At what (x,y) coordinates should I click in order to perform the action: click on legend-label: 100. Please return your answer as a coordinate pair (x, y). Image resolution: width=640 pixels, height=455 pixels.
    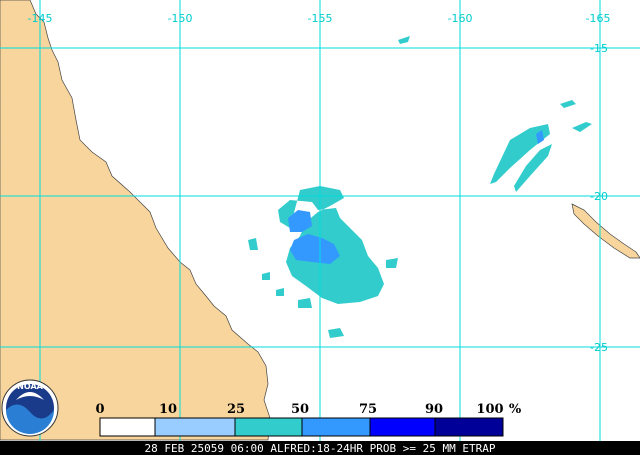
    Looking at the image, I should click on (489, 409).